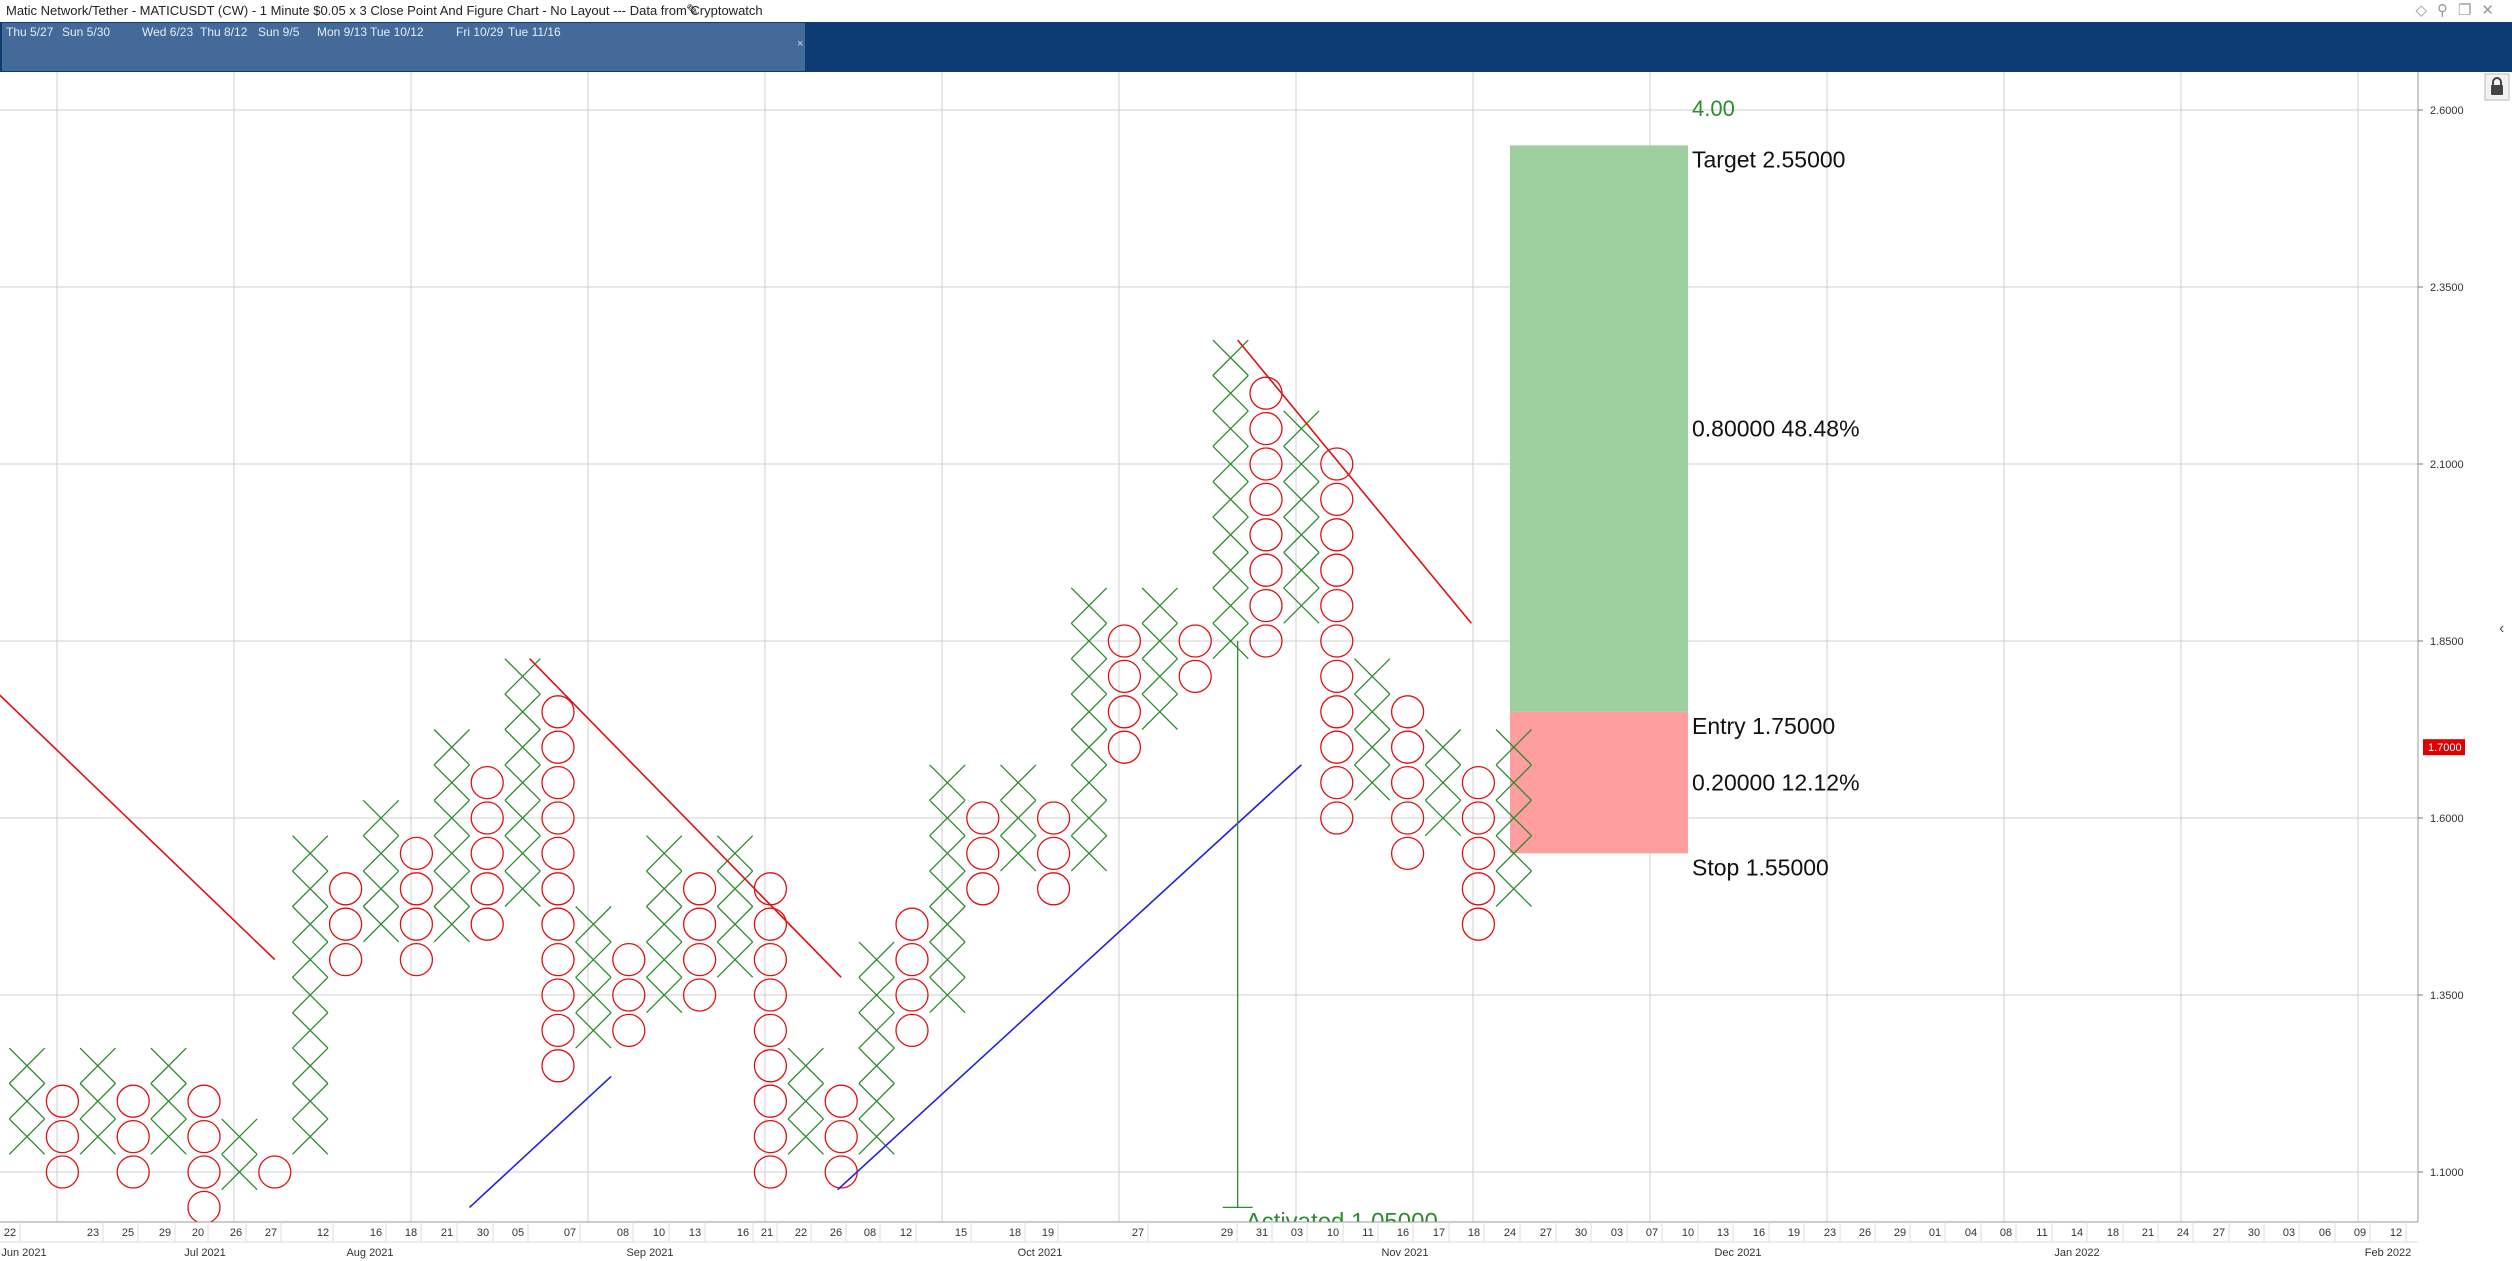 The width and height of the screenshot is (2512, 1261). Describe the element at coordinates (2447, 1173) in the screenshot. I see `y-tick-label: 1.1000` at that location.